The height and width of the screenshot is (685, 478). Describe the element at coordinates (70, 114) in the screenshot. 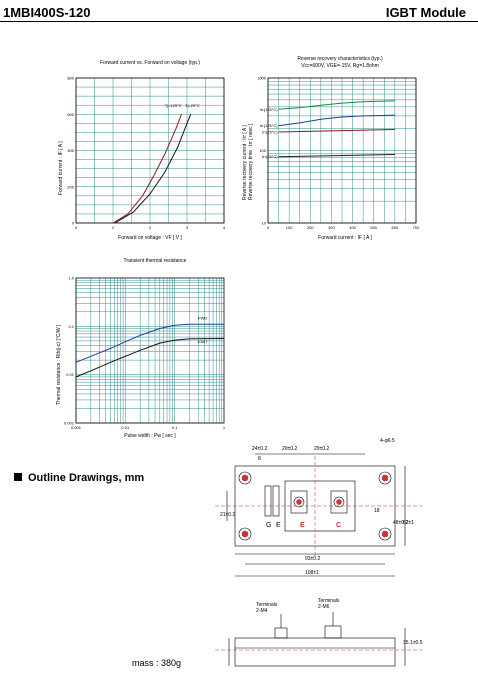

I see `y-tick-label: 600` at that location.